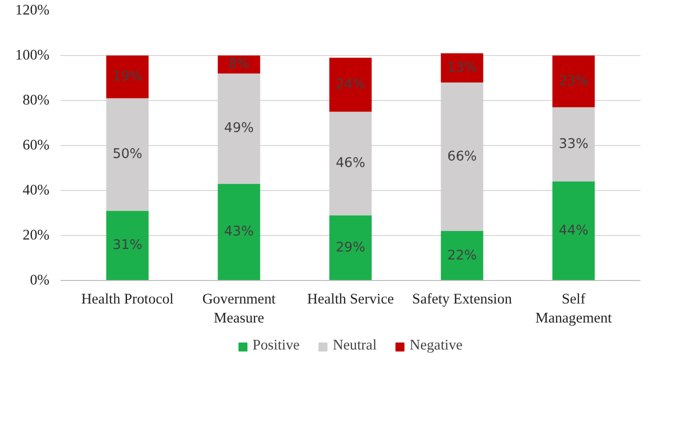  I want to click on x-tick-label: Health Service, so click(350, 300).